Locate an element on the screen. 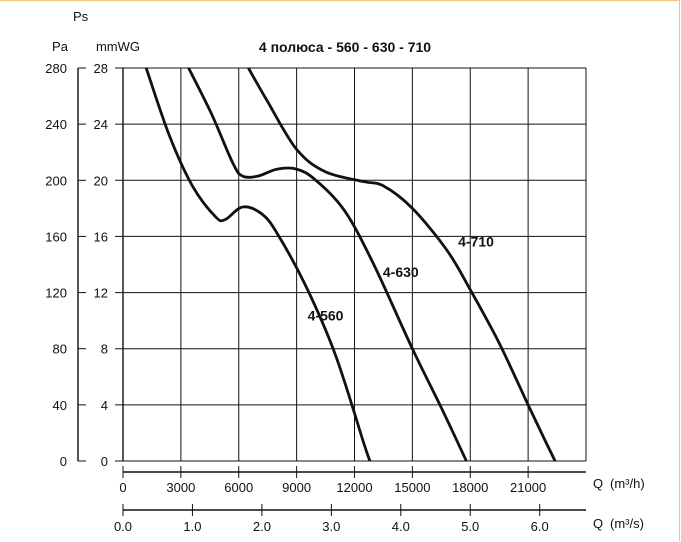  y-tick-label-pa: 80 is located at coordinates (60, 349).